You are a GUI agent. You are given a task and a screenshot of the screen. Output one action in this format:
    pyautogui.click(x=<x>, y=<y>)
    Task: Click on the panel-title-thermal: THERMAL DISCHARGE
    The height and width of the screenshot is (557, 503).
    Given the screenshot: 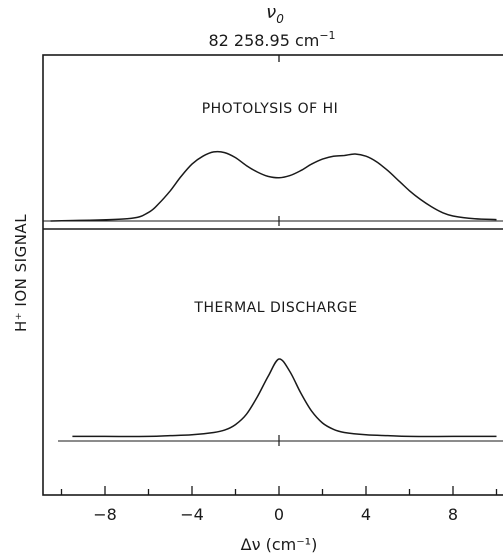 What is the action you would take?
    pyautogui.click(x=275, y=308)
    